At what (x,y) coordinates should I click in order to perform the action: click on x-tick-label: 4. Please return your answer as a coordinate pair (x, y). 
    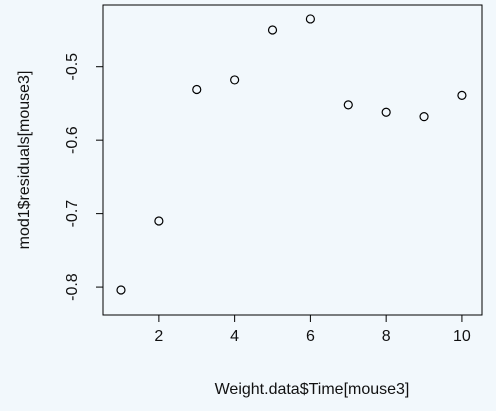
    Looking at the image, I should click on (234, 336).